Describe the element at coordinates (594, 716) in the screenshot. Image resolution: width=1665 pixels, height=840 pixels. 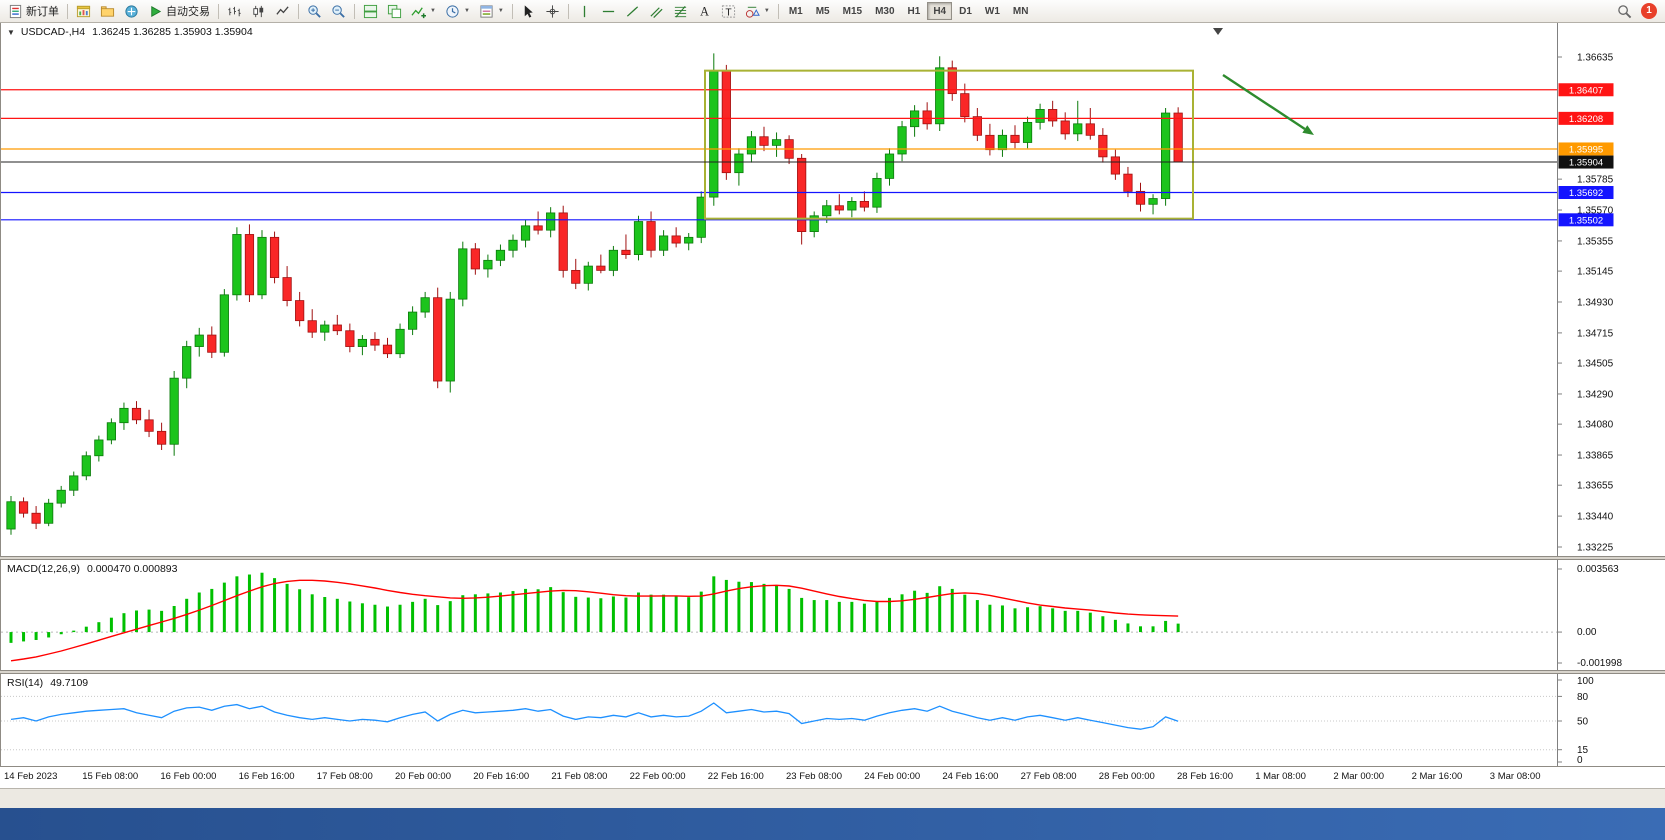
I see `rsi-line` at that location.